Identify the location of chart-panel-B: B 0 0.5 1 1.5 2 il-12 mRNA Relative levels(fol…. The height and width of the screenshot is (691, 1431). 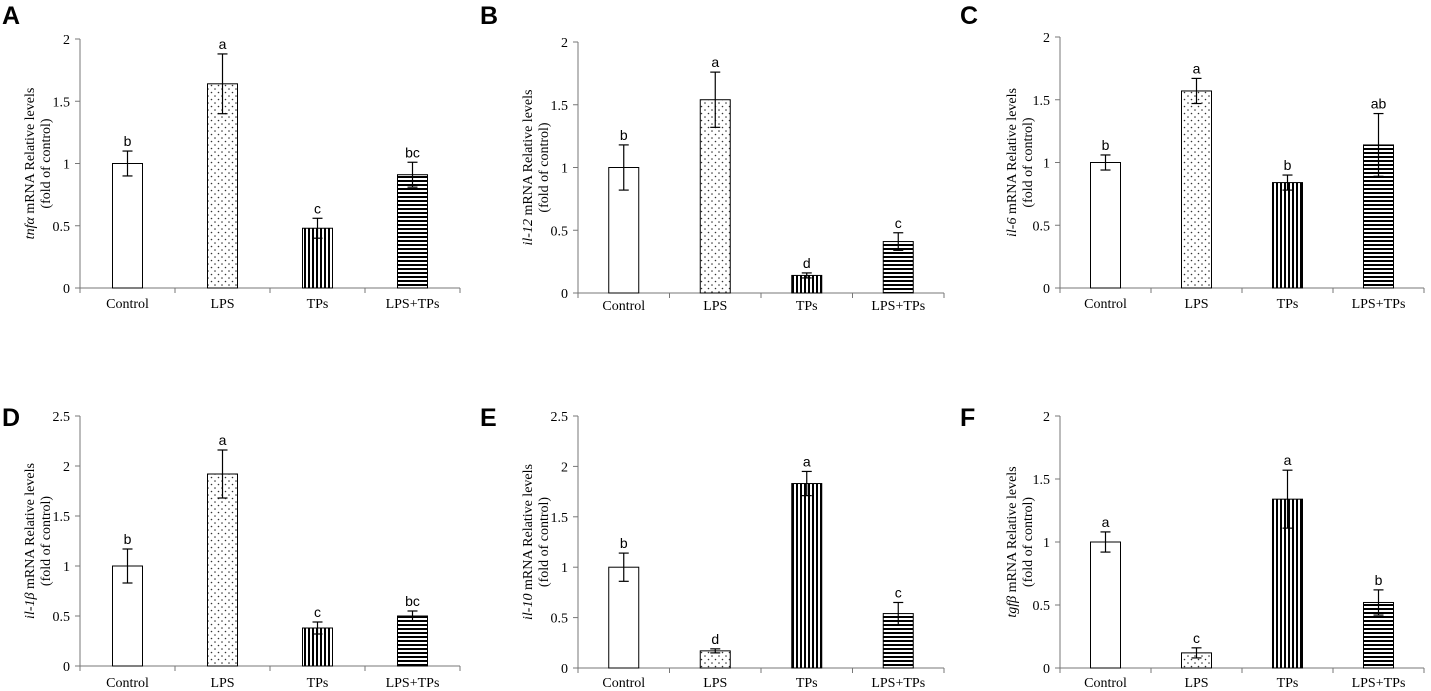
(712, 158).